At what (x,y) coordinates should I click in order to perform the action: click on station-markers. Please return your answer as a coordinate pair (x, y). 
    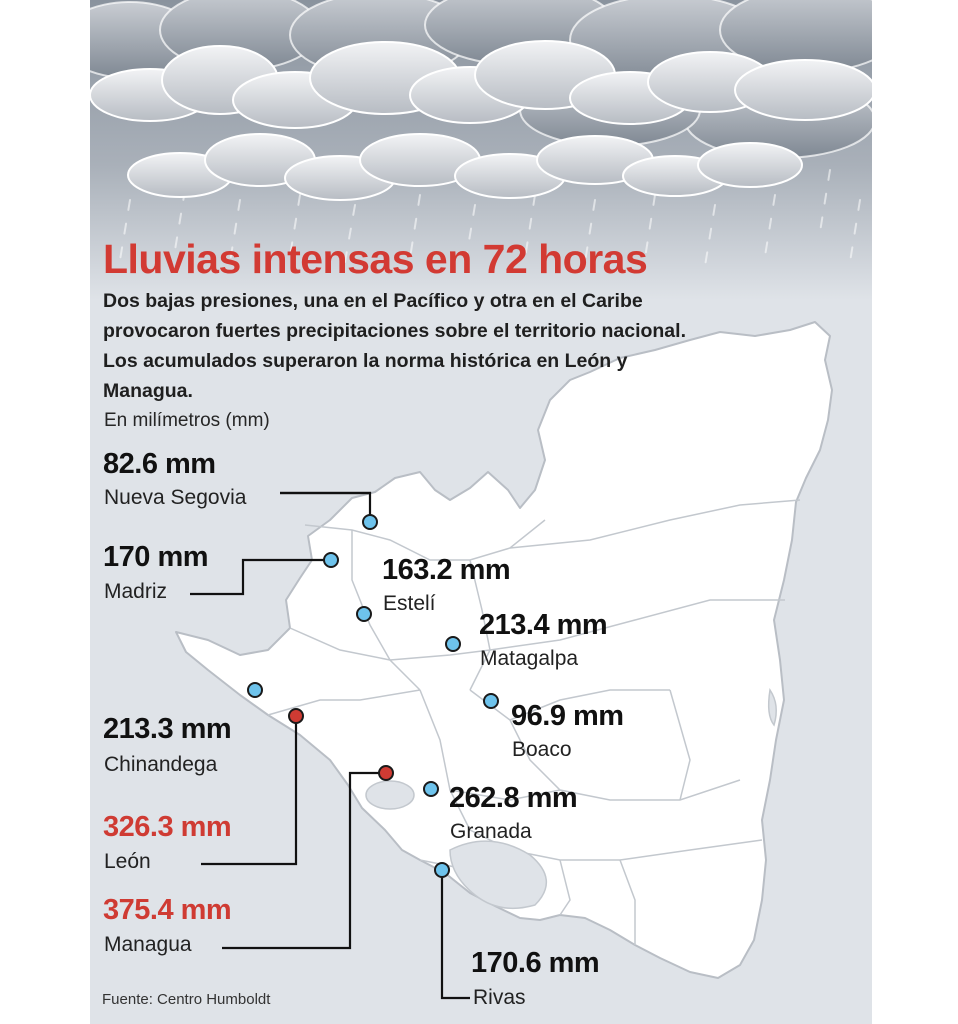
    Looking at the image, I should click on (373, 696).